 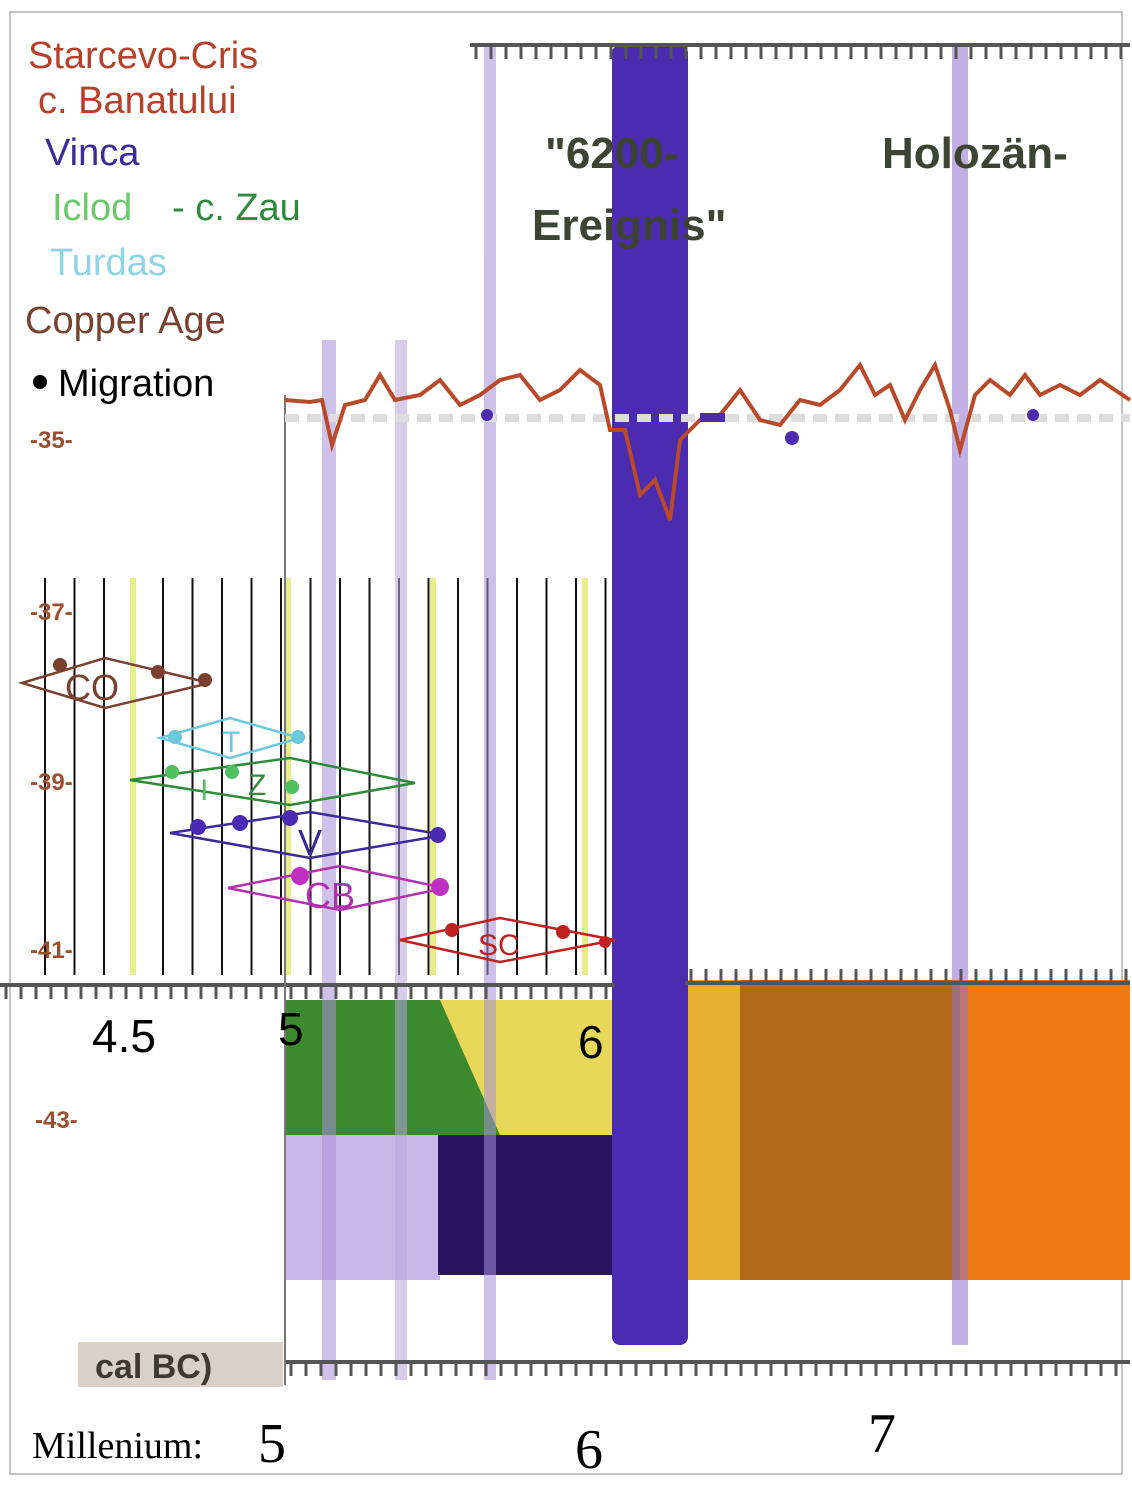 What do you see at coordinates (464, 1442) in the screenshot?
I see `millennium: Millenium: 5 6 7` at bounding box center [464, 1442].